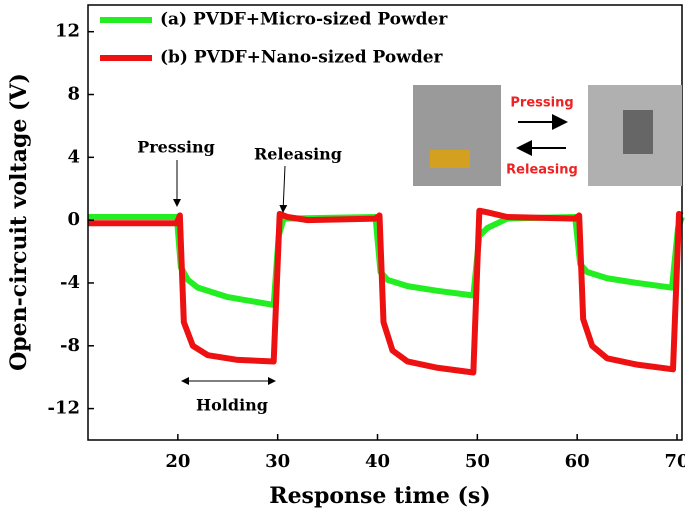 Image resolution: width=685 pixels, height=520 pixels. Describe the element at coordinates (298, 154) in the screenshot. I see `annotation: Releasing` at that location.